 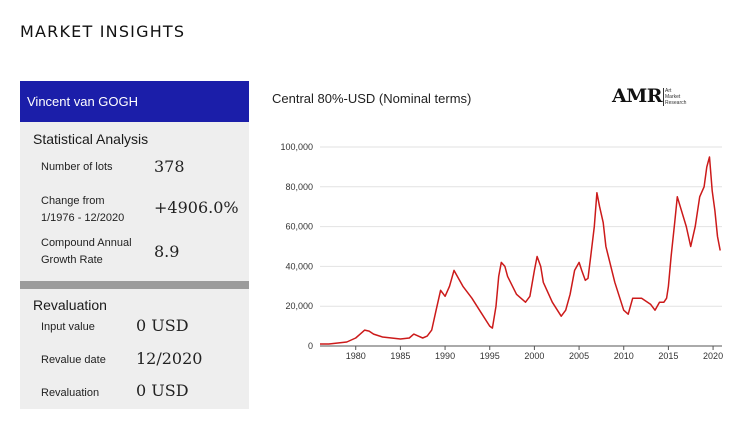 I want to click on revaluation-result-label: Revaluation, so click(x=70, y=393).